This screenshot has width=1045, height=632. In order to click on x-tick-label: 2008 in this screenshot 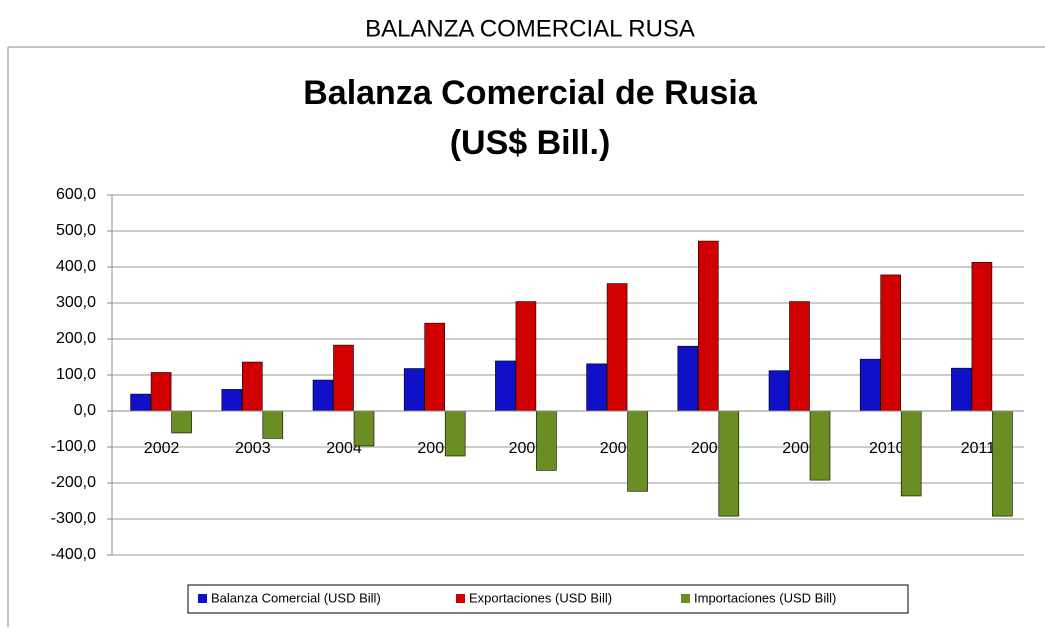, I will do `click(709, 448)`.